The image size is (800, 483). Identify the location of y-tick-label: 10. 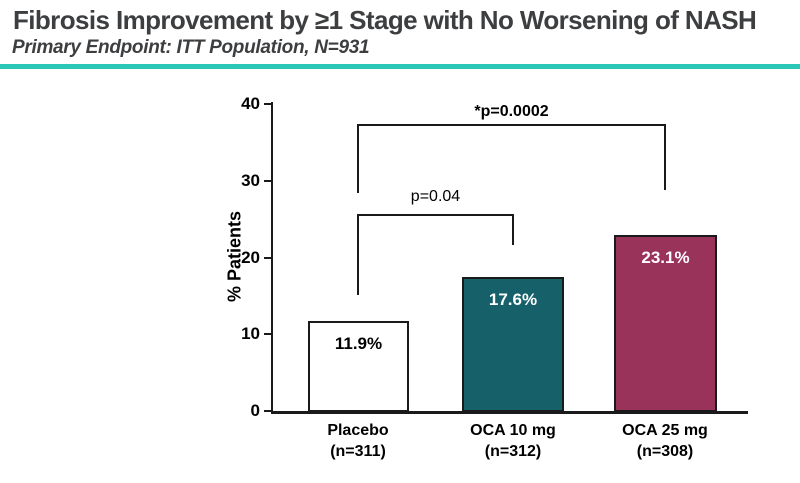
(250, 333).